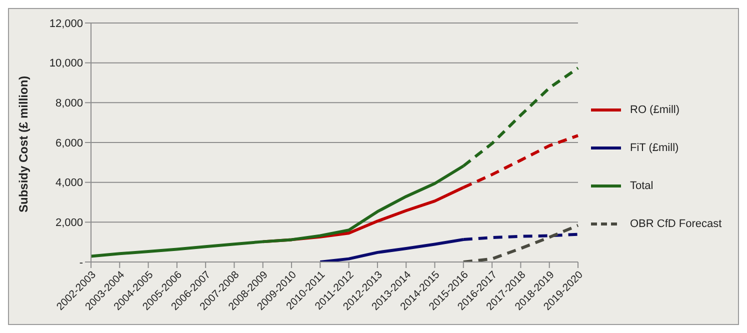 Image resolution: width=747 pixels, height=333 pixels. Describe the element at coordinates (655, 110) in the screenshot. I see `legend-label: RO (£mill)` at that location.